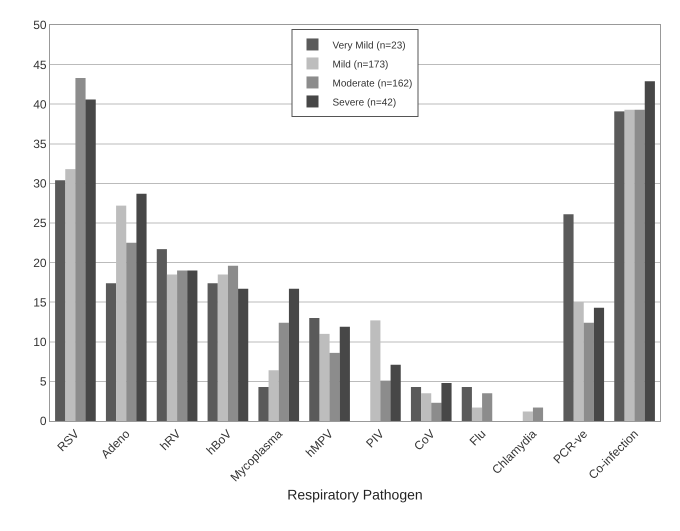 This screenshot has width=680, height=531. I want to click on legend-label: Severe (n=42), so click(364, 102).